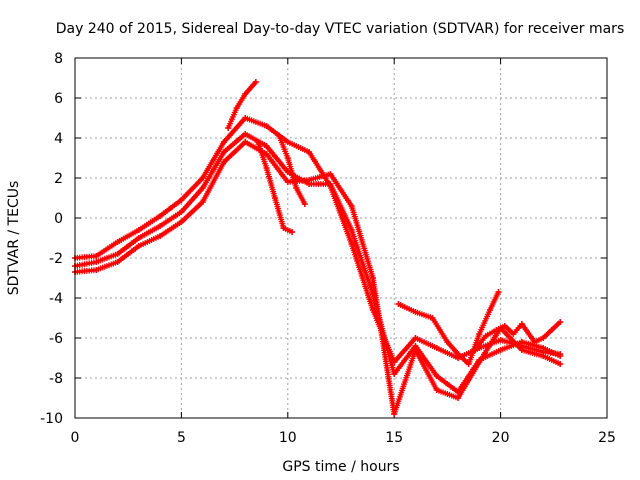 The width and height of the screenshot is (640, 480). I want to click on x-tick-label: 5, so click(181, 438).